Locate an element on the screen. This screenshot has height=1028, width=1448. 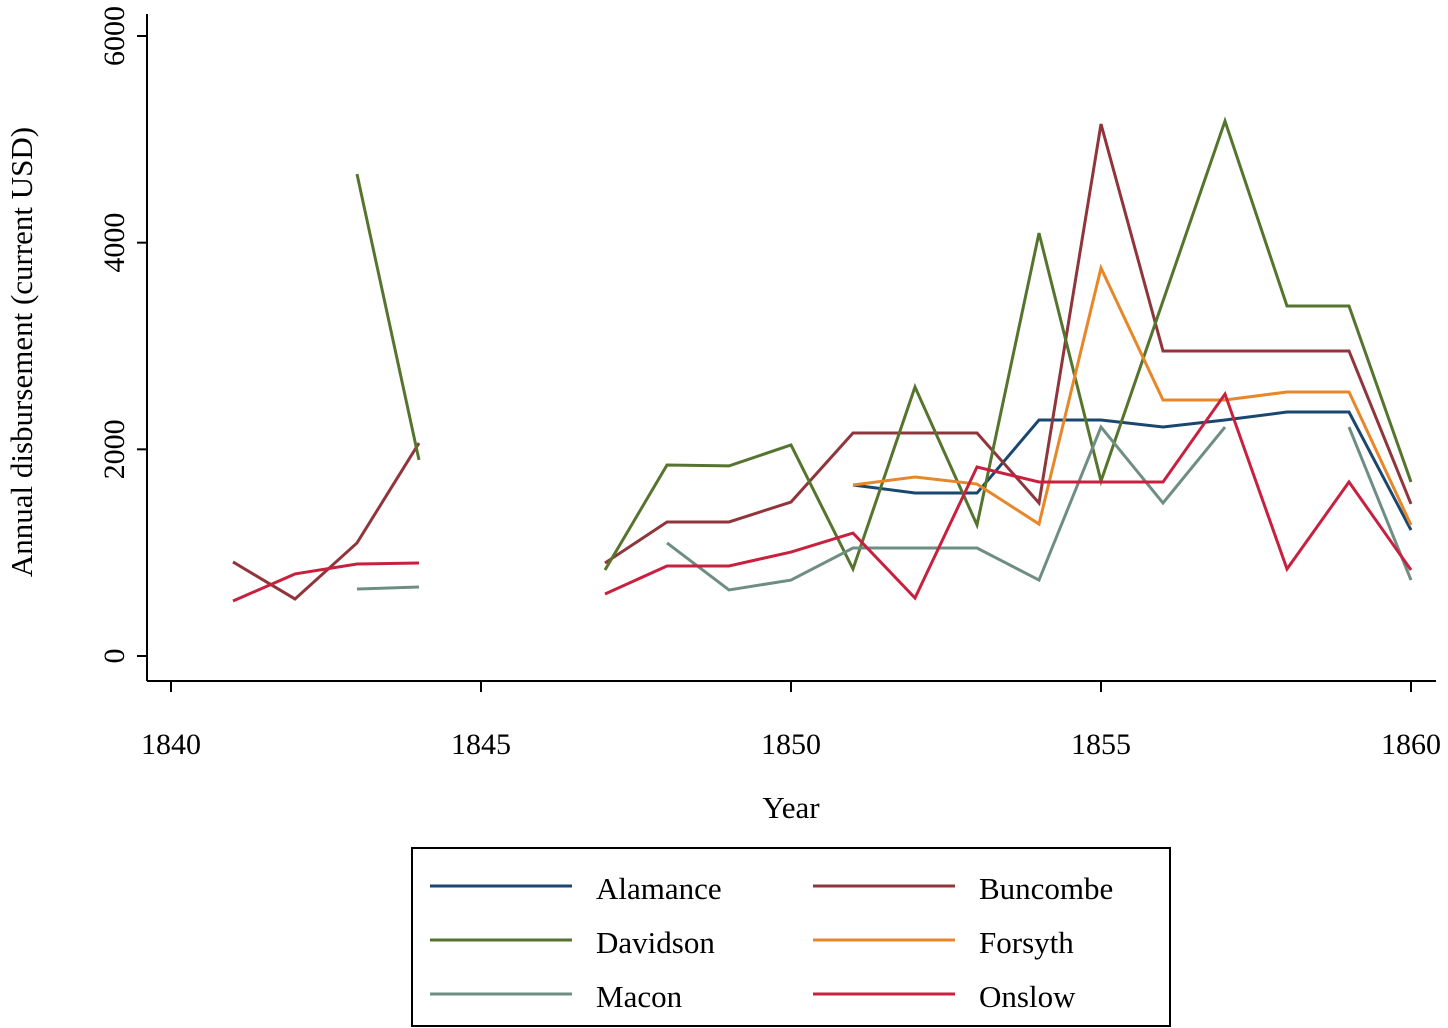
y-tick-label: 6000 is located at coordinates (114, 36).